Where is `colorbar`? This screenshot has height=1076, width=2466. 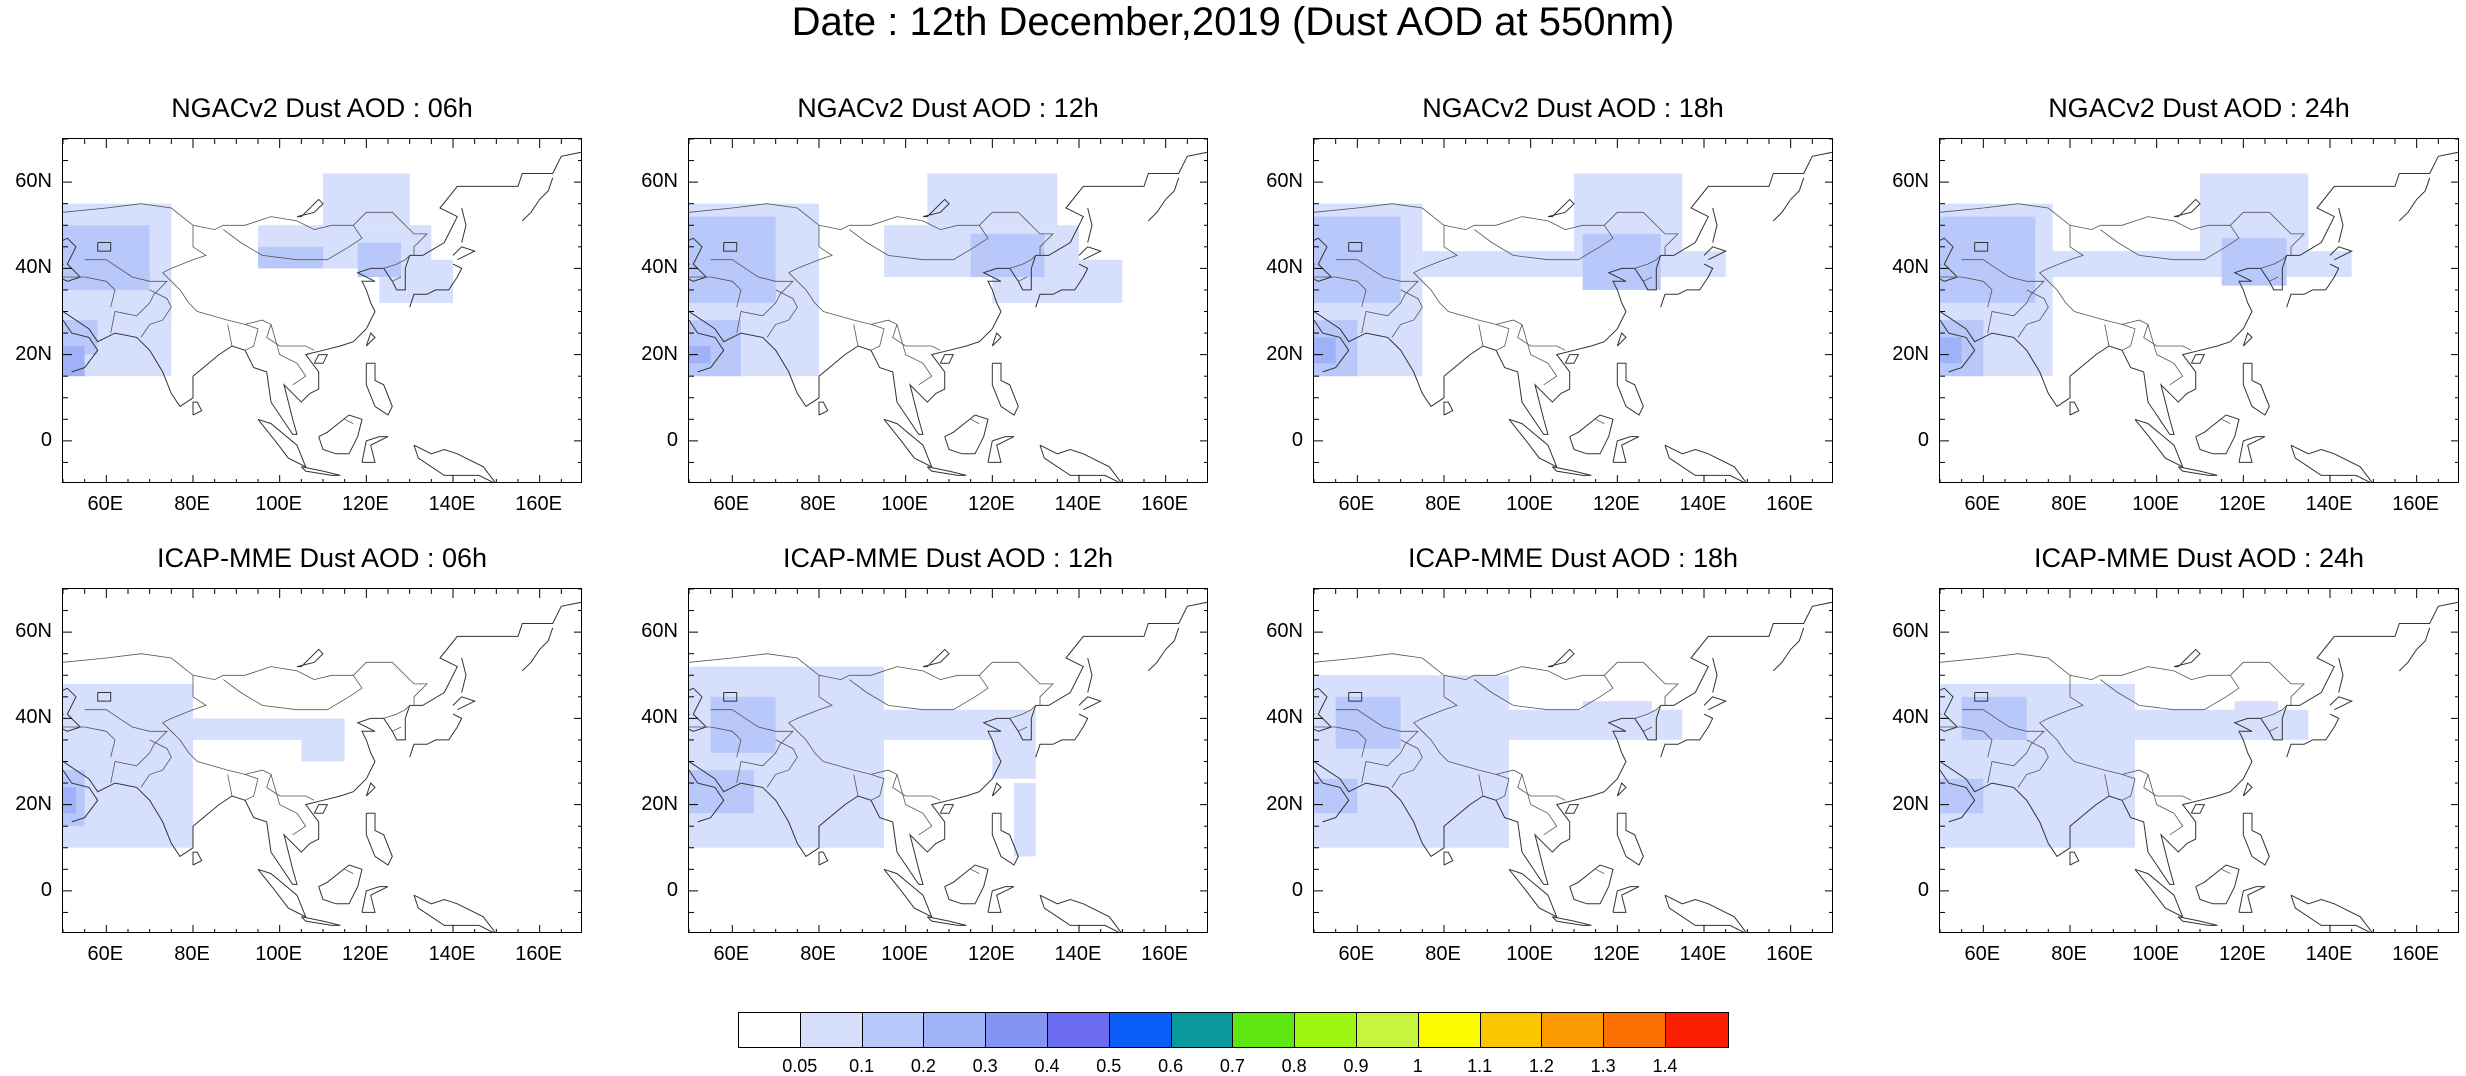
colorbar is located at coordinates (1233, 1030).